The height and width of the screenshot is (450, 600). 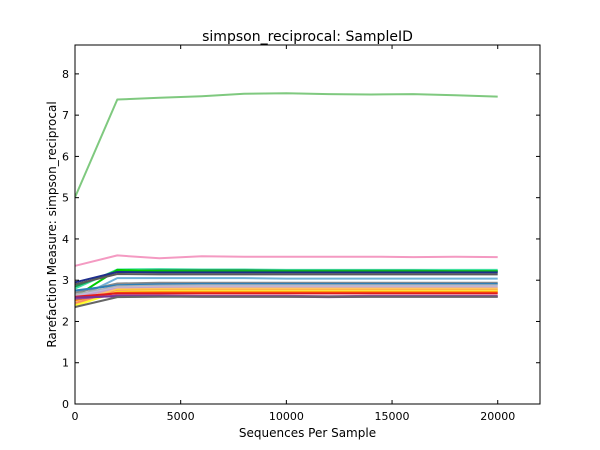 What do you see at coordinates (65, 198) in the screenshot?
I see `y-tick-label: 5` at bounding box center [65, 198].